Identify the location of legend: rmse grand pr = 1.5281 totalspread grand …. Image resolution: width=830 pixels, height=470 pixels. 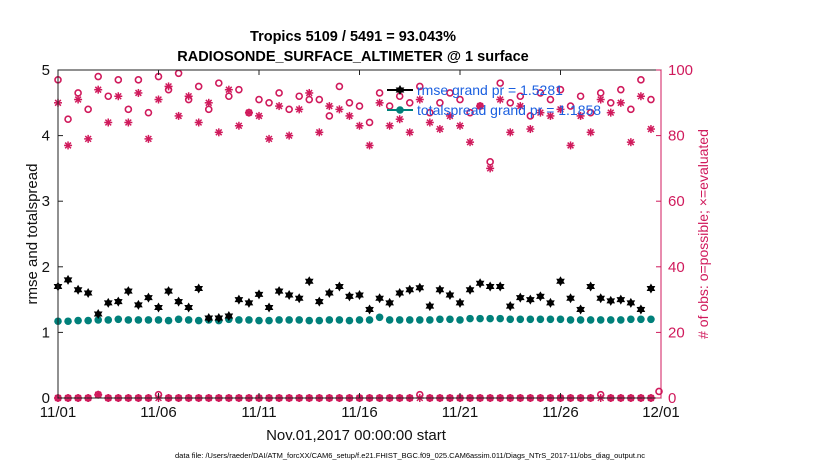
(494, 100).